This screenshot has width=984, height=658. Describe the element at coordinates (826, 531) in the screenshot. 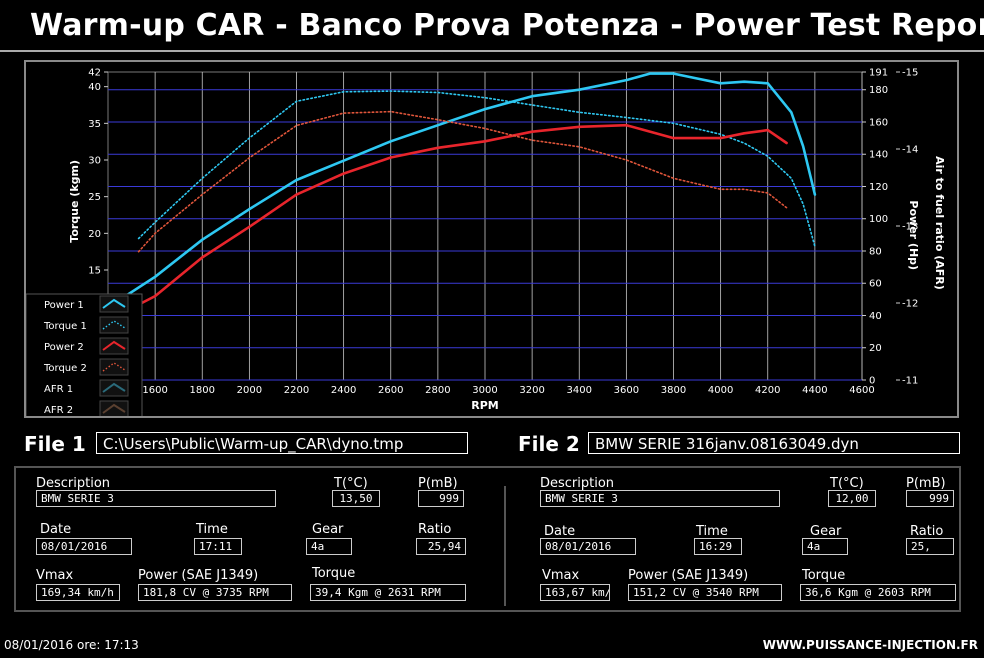

I see `t2-gear-label: Gear` at that location.